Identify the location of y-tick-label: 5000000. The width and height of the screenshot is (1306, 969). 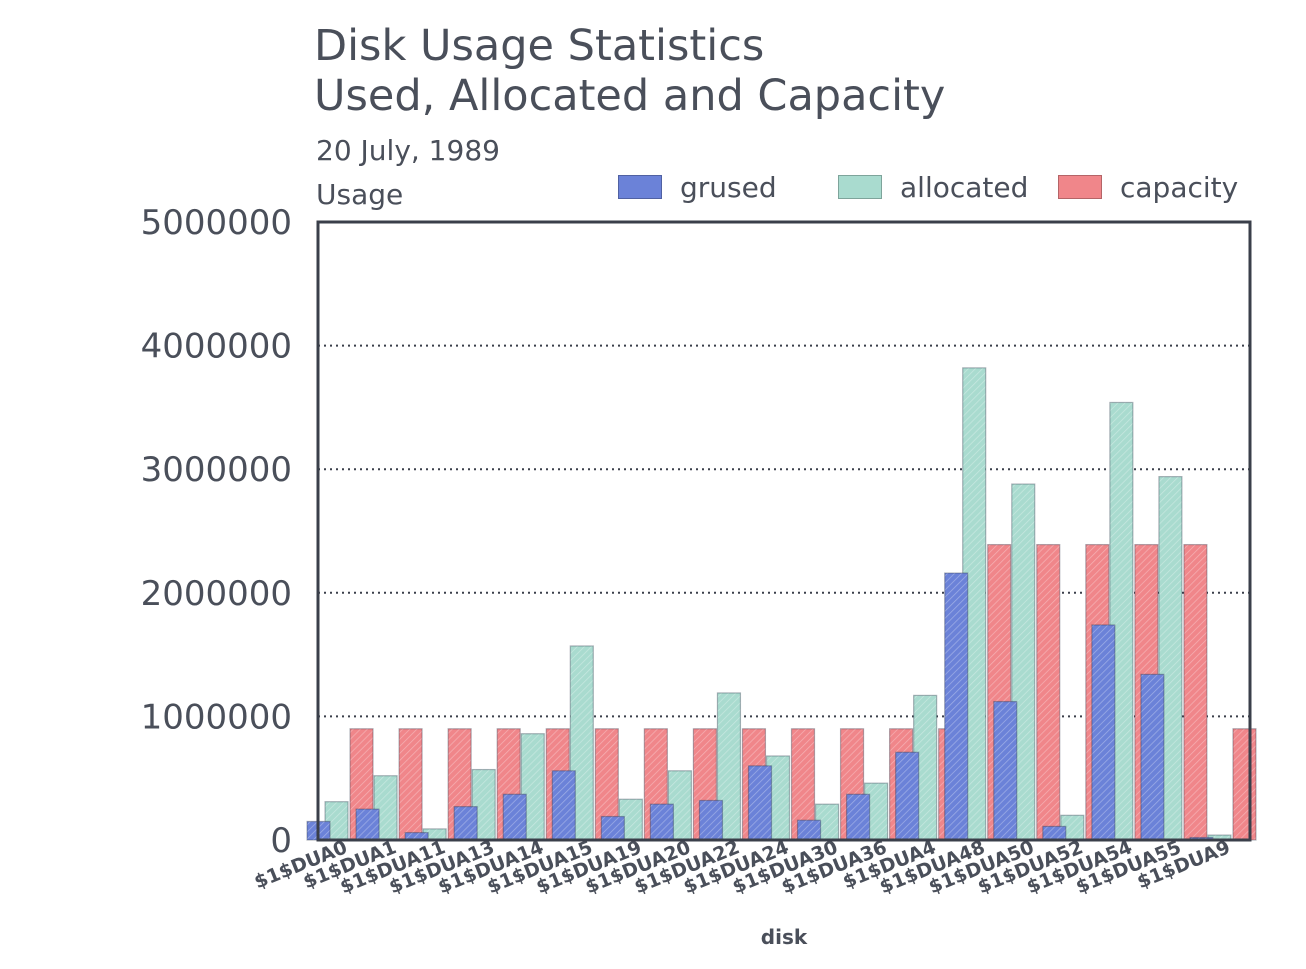
(216, 223).